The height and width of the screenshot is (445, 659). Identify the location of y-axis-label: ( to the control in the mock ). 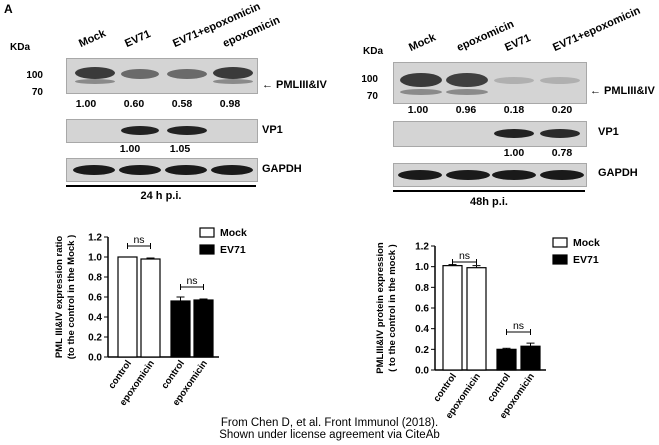
(392, 308).